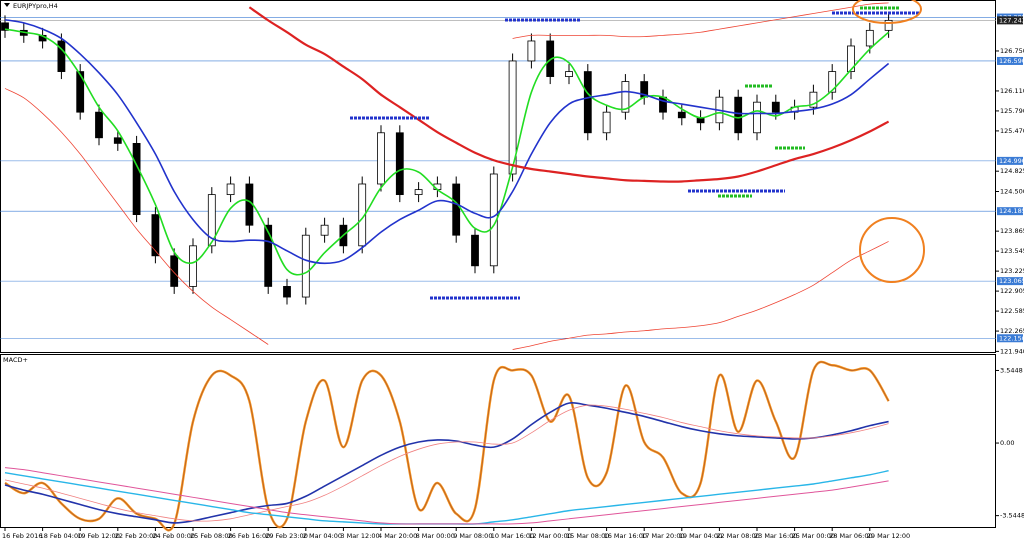  What do you see at coordinates (136, 536) in the screenshot?
I see `x-tick-label: 22 Feb 20:00` at bounding box center [136, 536].